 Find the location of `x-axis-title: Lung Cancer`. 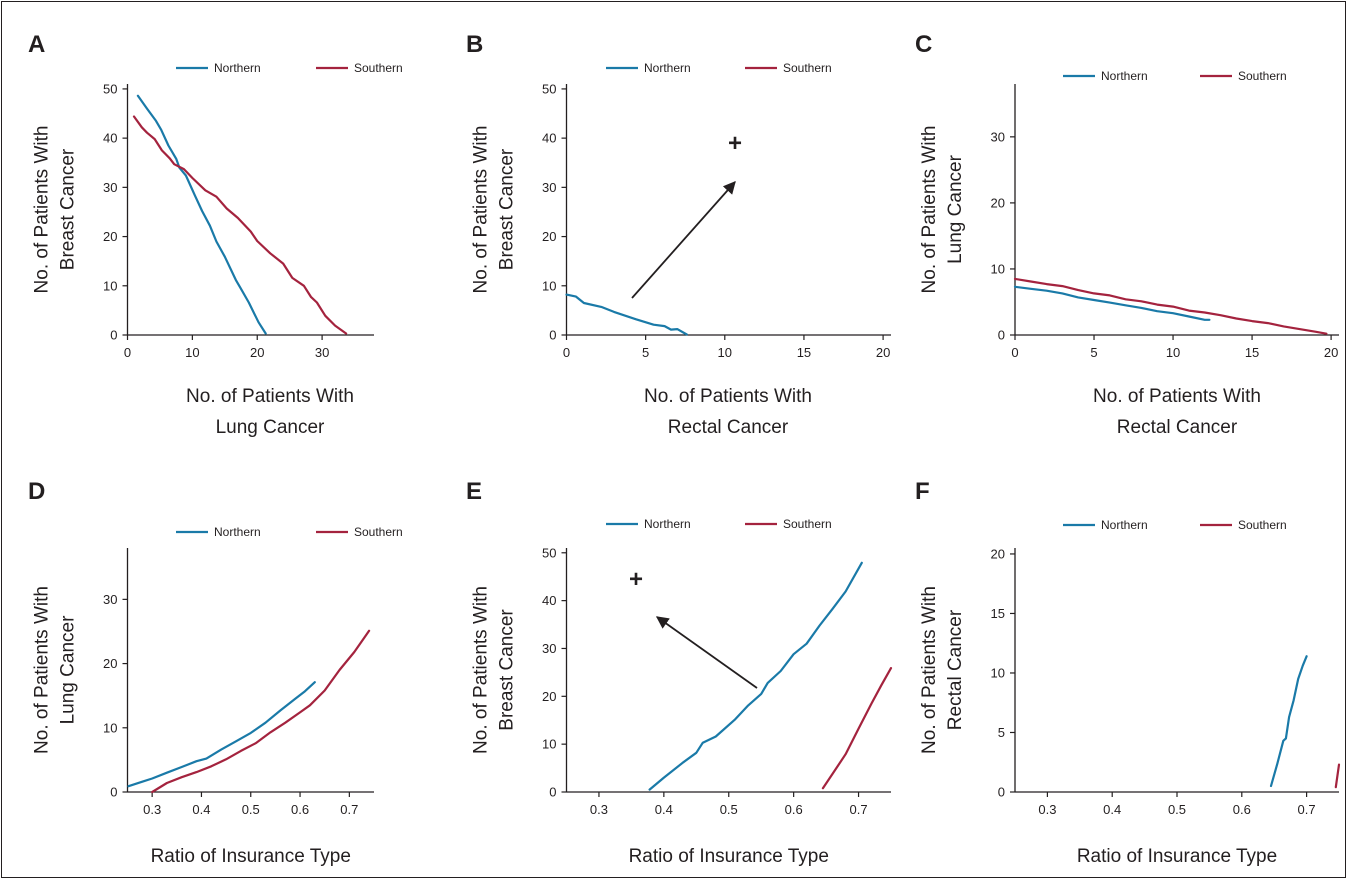

x-axis-title: Lung Cancer is located at coordinates (270, 427).